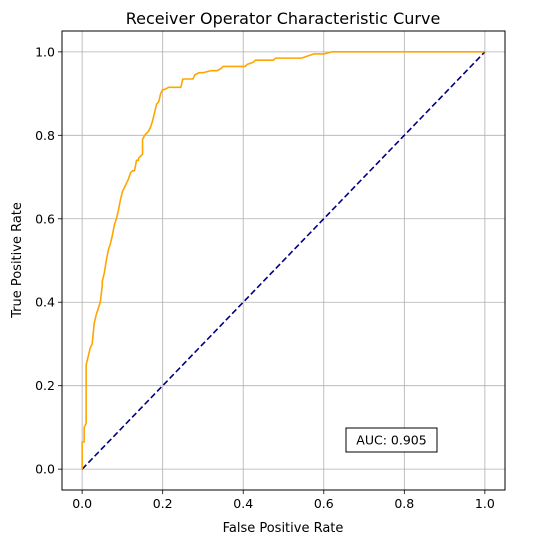 The height and width of the screenshot is (547, 536). What do you see at coordinates (163, 503) in the screenshot?
I see `x-tick-label: 0.2` at bounding box center [163, 503].